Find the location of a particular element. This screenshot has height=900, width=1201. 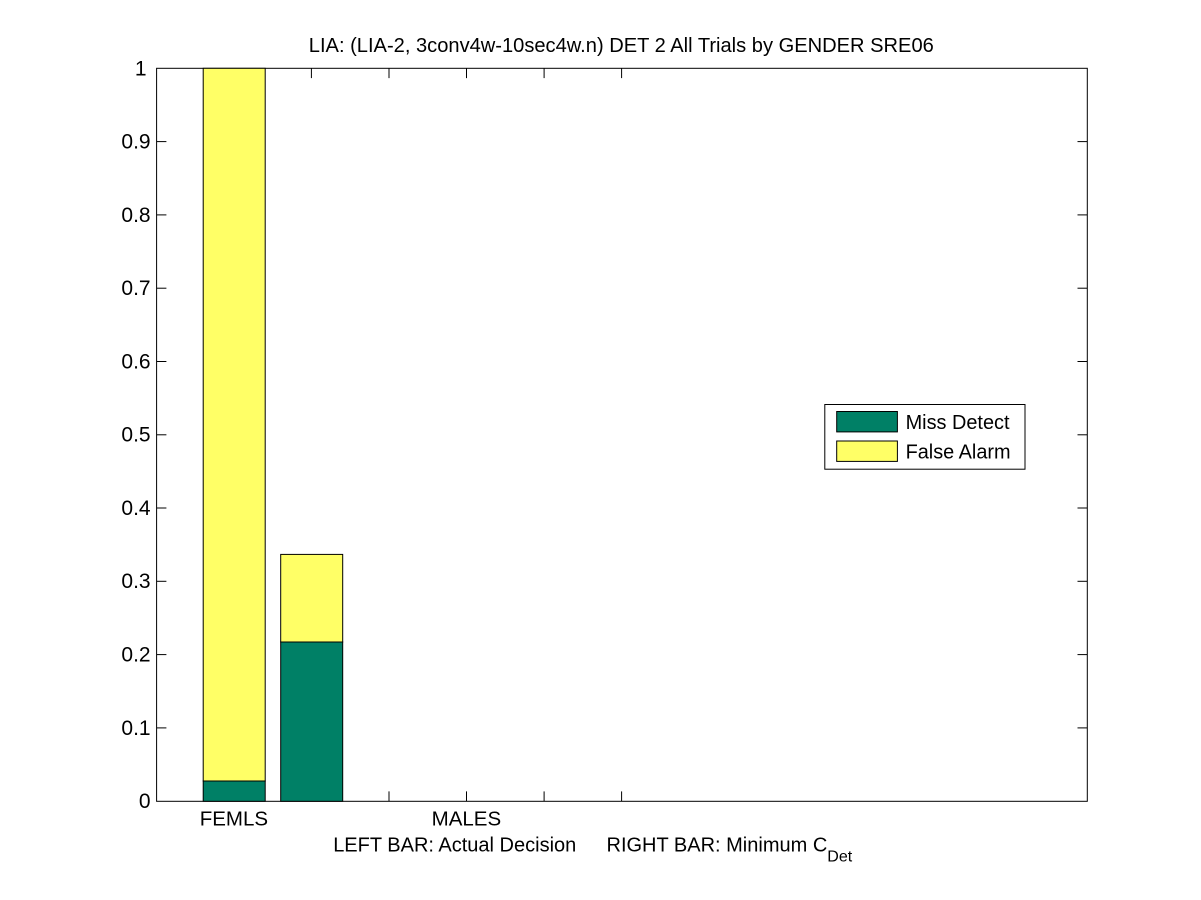

svg-text: 0.5 is located at coordinates (135, 435).